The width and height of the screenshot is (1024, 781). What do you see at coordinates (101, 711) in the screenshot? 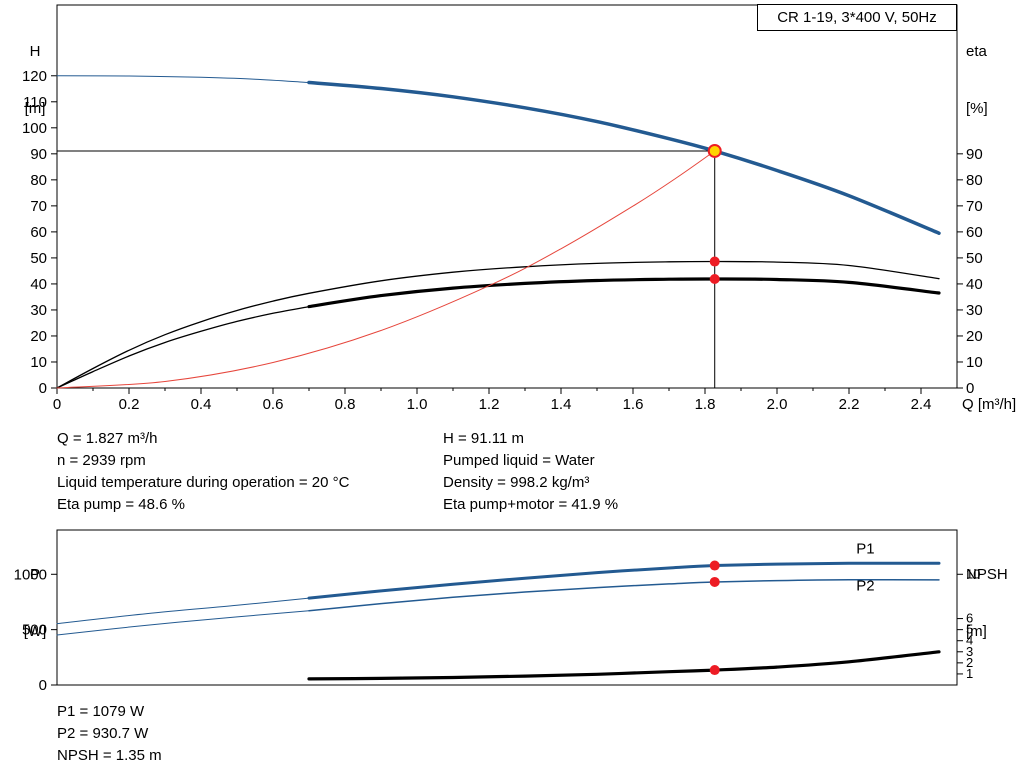
I see `info-line-p1: P1 = 1079 W` at bounding box center [101, 711].